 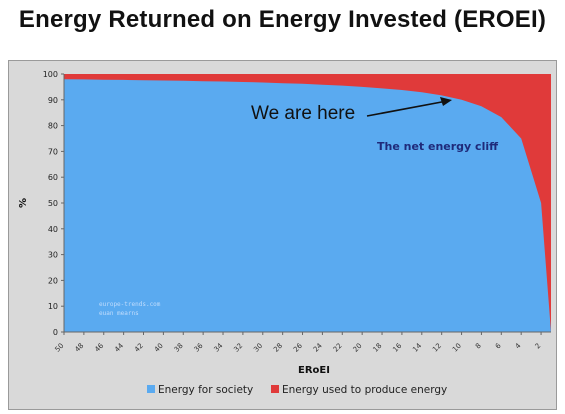 I want to click on x-tick-label: 26, so click(x=298, y=347).